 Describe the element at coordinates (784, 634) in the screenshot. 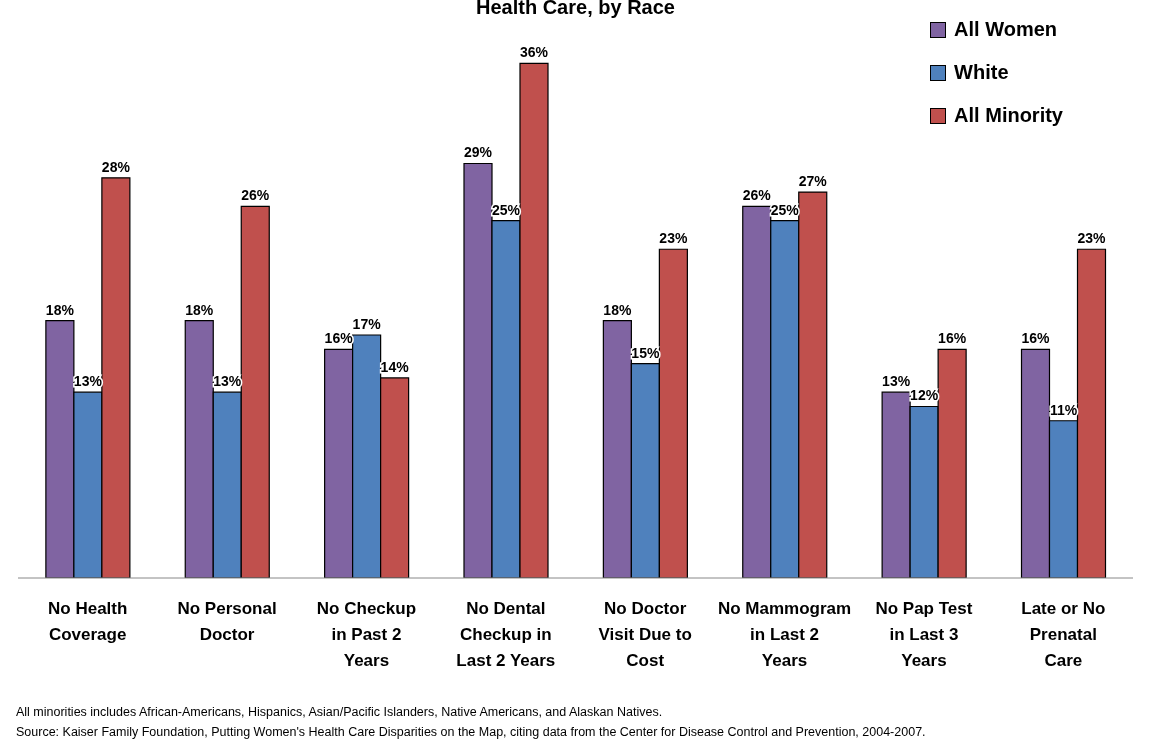

I see `x-tick-label: No Mammogram in Last 2 Years` at that location.